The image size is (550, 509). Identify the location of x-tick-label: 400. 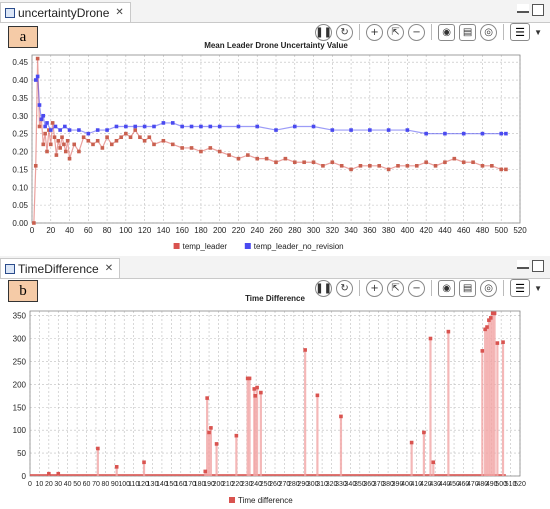
(408, 230).